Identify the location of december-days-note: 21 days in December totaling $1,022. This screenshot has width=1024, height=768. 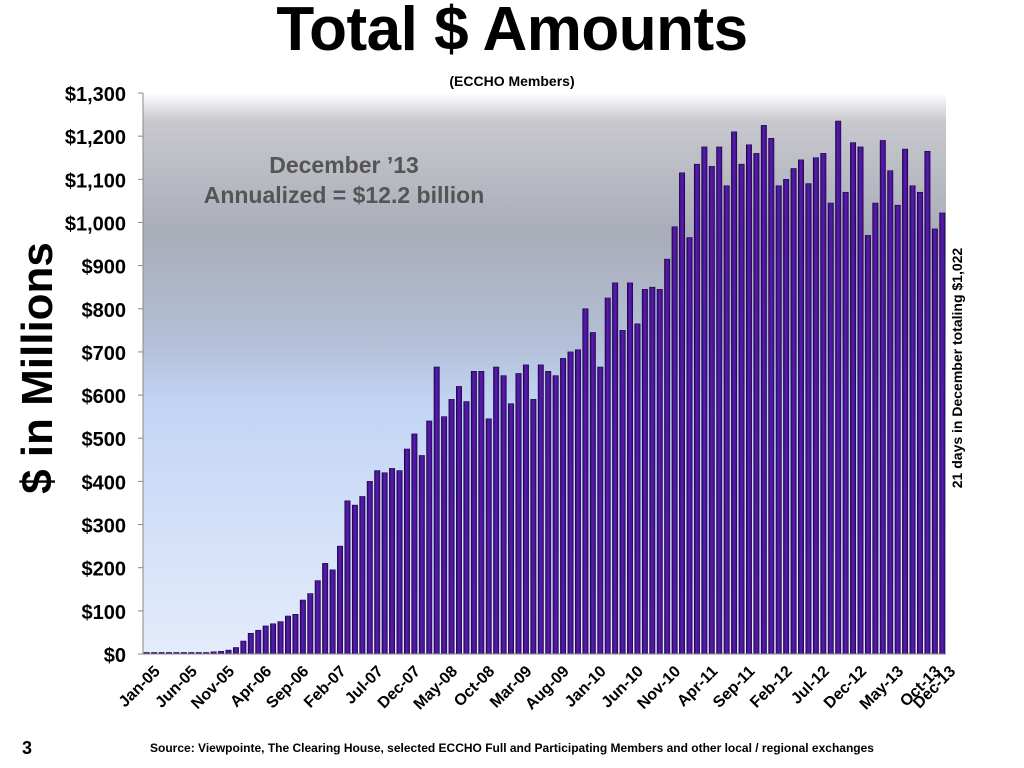
(957, 368).